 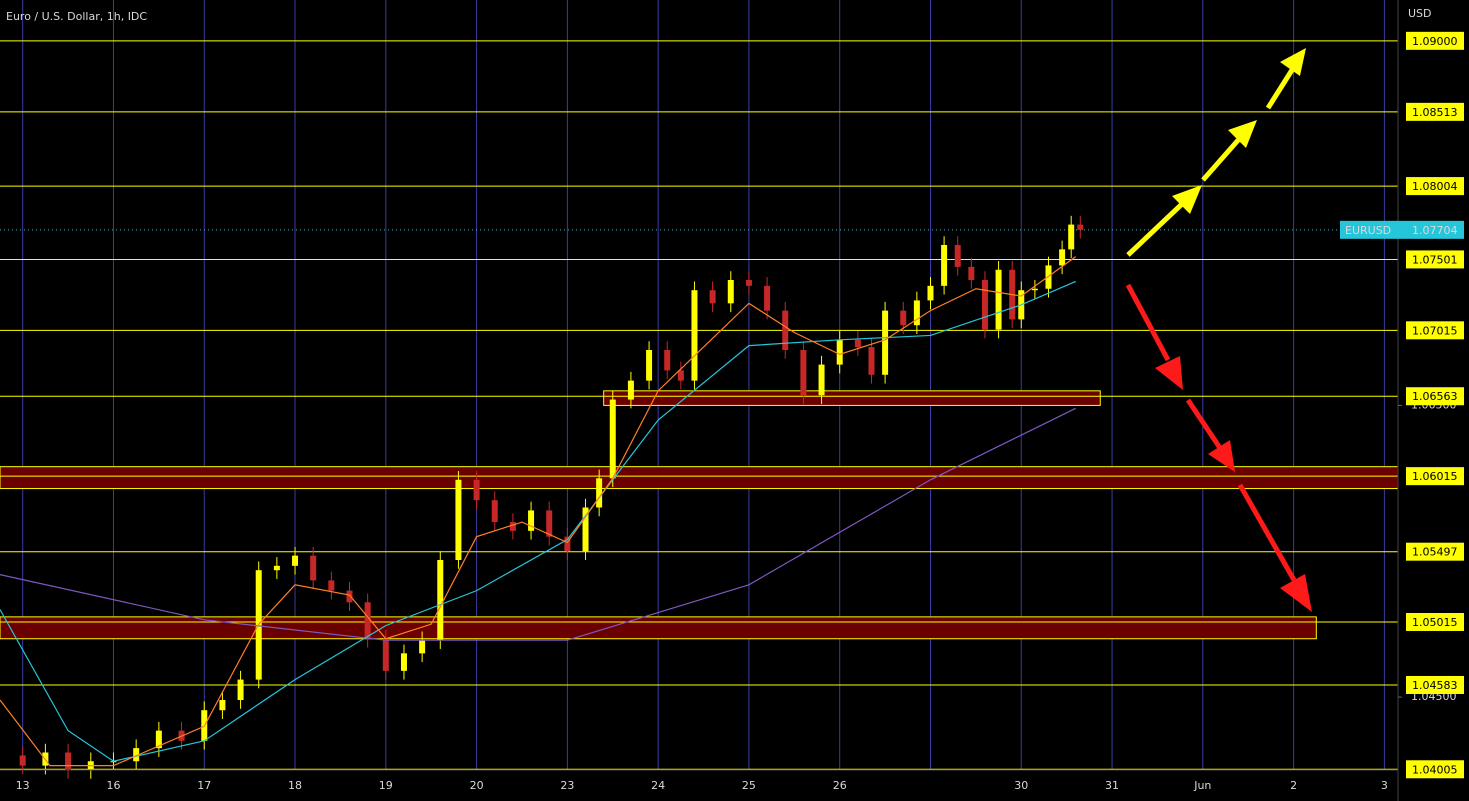 I want to click on level-label-text: 1.04005, so click(x=1435, y=769).